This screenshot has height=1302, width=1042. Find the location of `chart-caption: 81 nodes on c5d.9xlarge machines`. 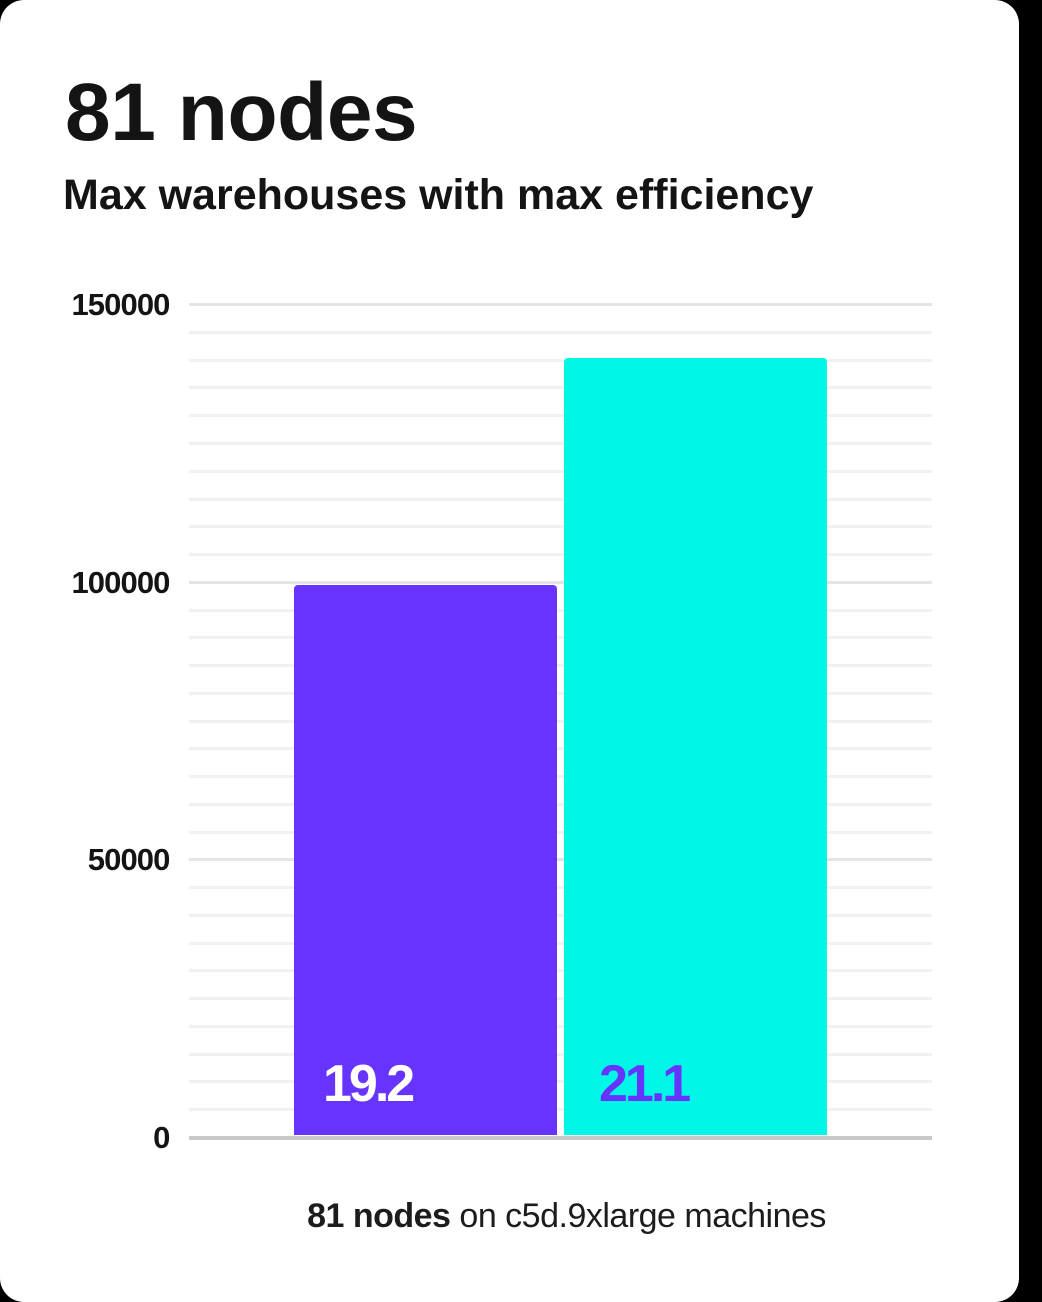

chart-caption: 81 nodes on c5d.9xlarge machines is located at coordinates (566, 1216).